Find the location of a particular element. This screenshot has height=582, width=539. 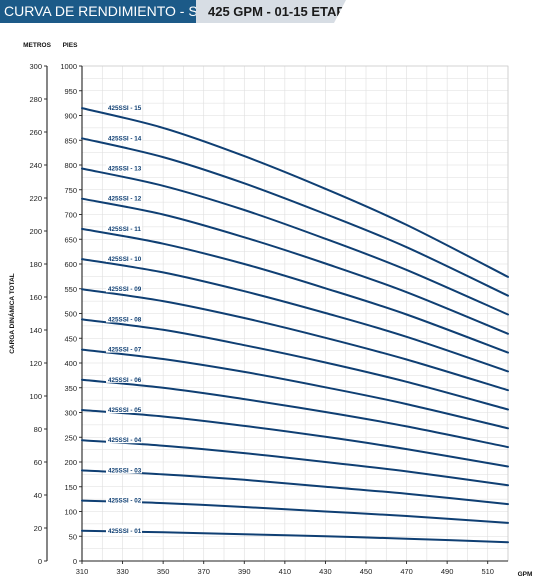

pies-tick-label: 550 is located at coordinates (70, 289).